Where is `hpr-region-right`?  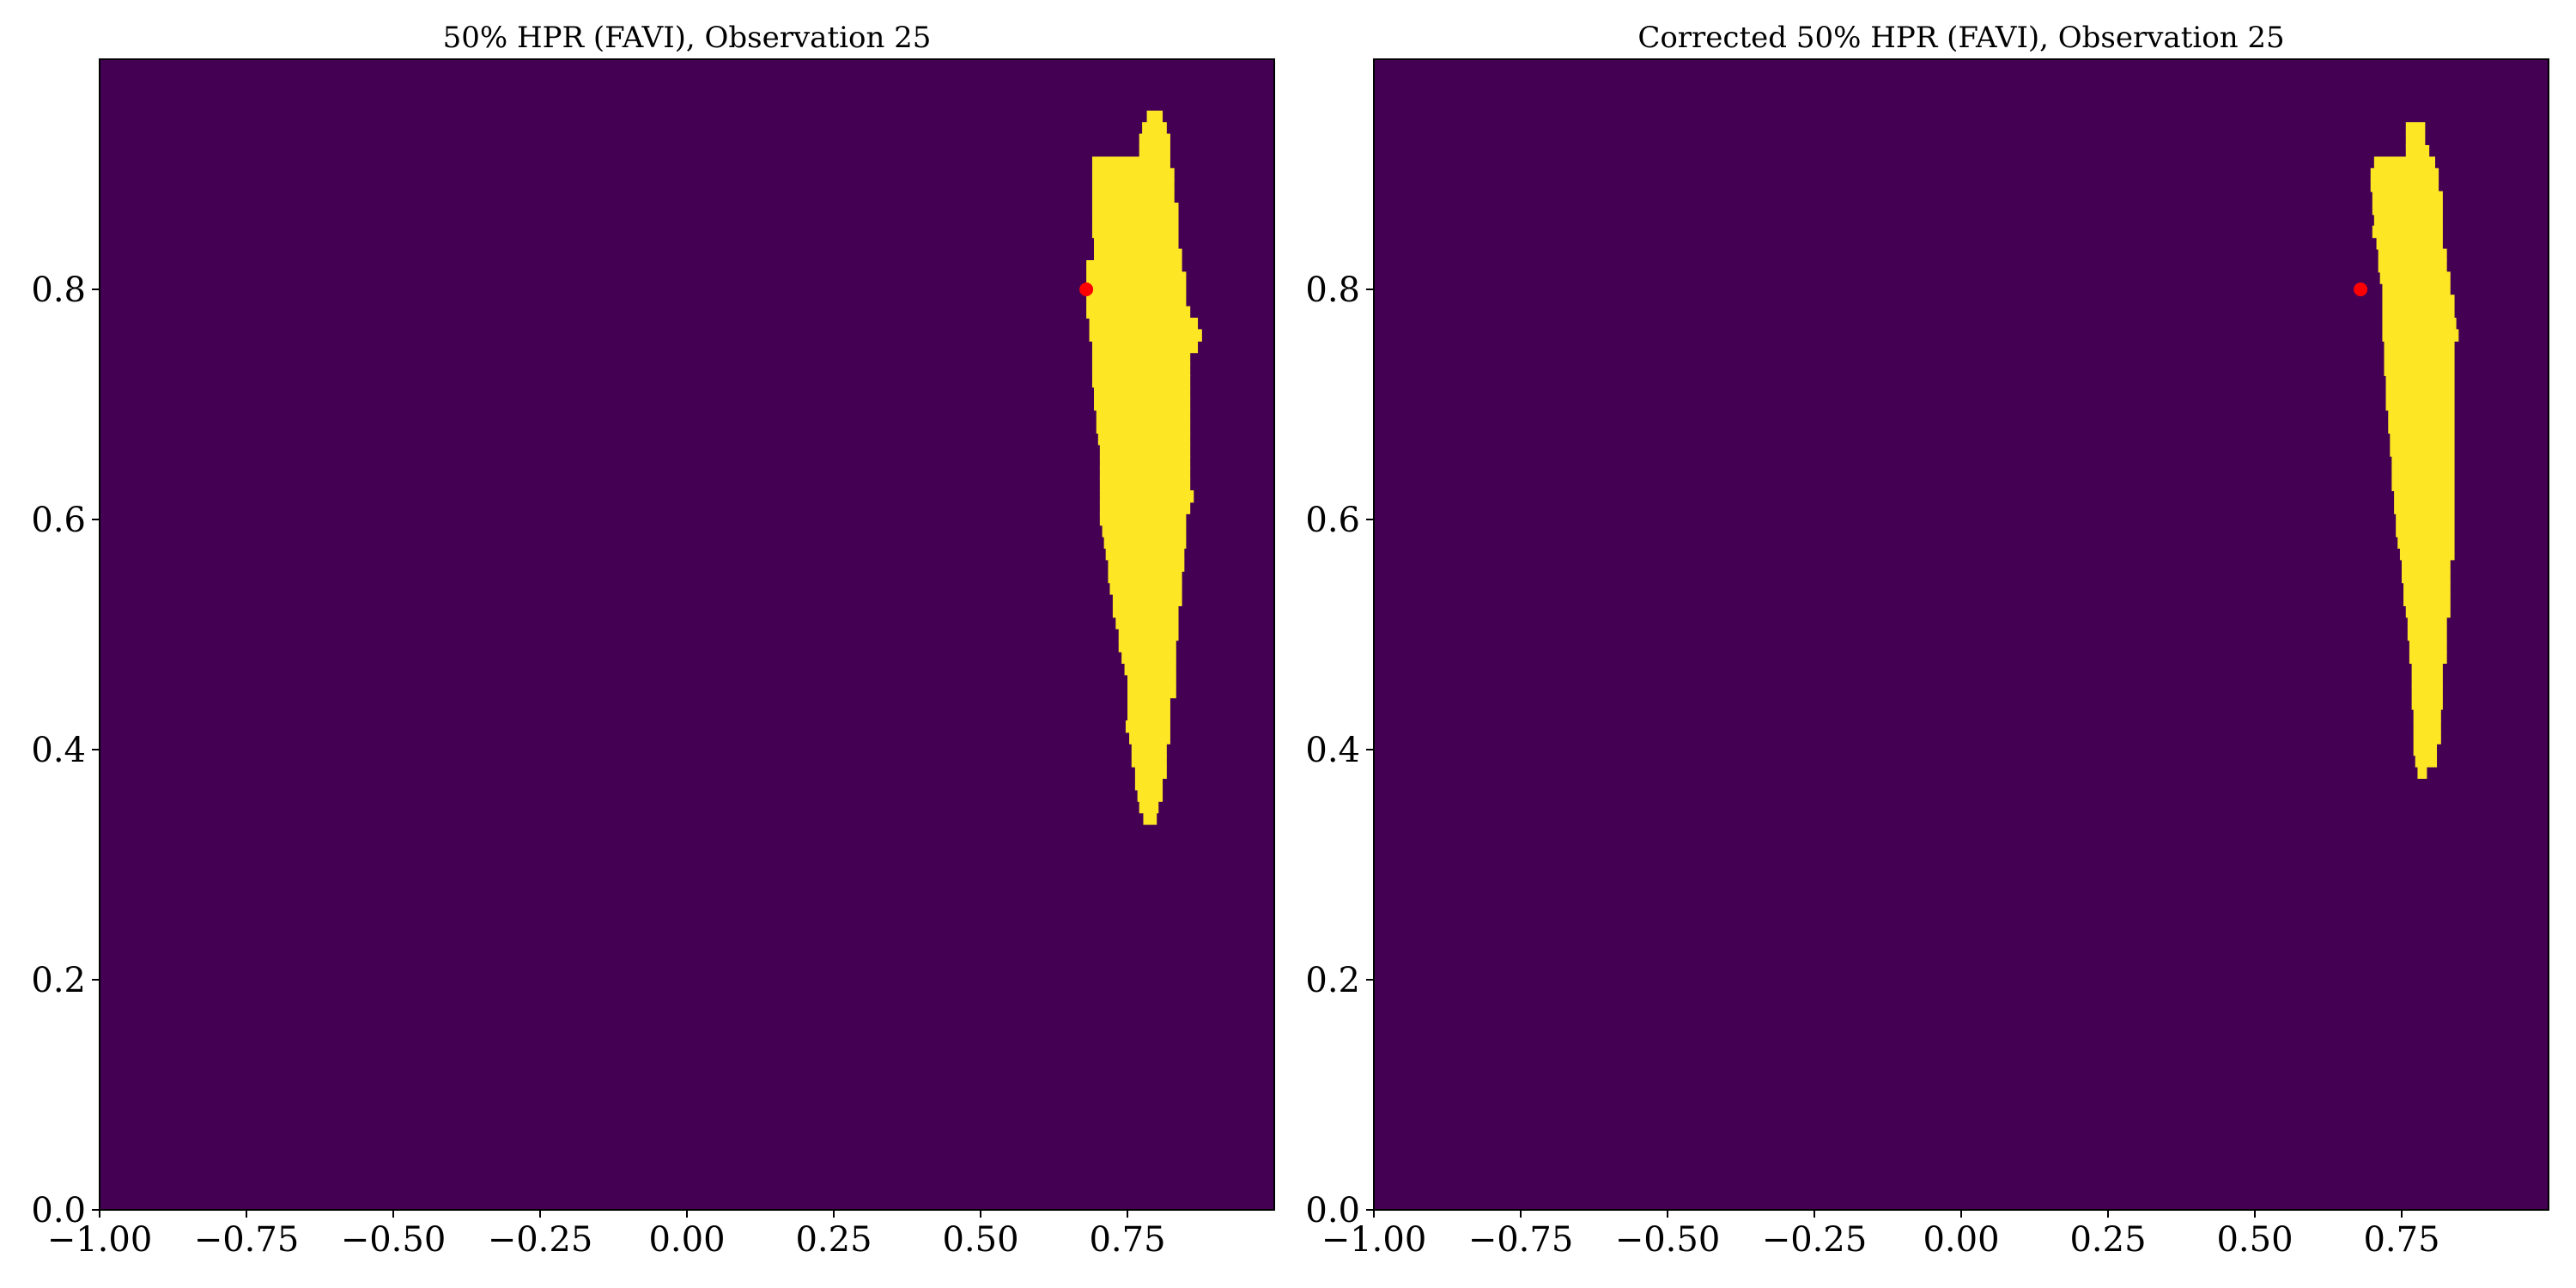
hpr-region-right is located at coordinates (2414, 450).